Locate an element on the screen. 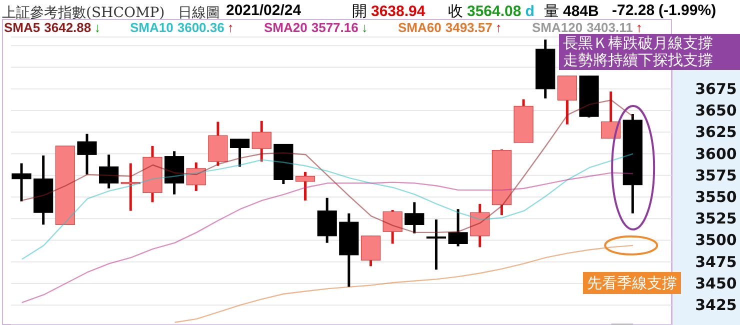 Image resolution: width=740 pixels, height=325 pixels. text: 2021/02/24 is located at coordinates (264, 10).